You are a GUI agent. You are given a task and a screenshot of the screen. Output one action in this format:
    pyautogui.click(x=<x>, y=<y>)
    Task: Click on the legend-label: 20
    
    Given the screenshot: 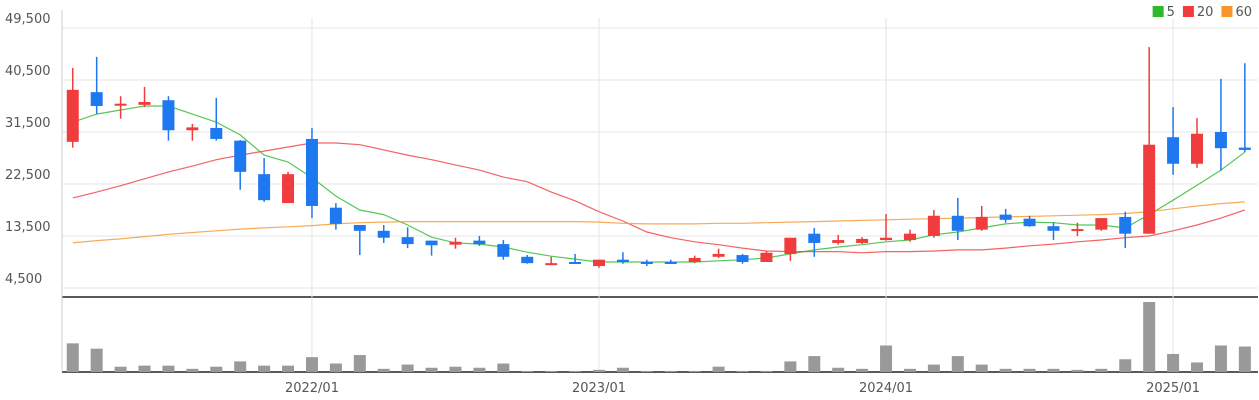 What is the action you would take?
    pyautogui.click(x=1205, y=12)
    